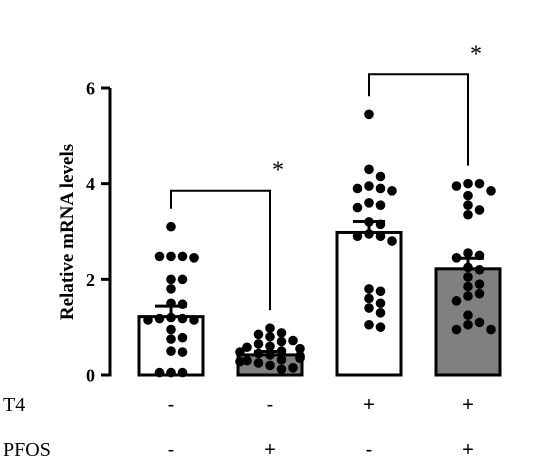 Image resolution: width=550 pixels, height=474 pixels. Describe the element at coordinates (27, 450) in the screenshot. I see `factor-label-pfos: PFOS` at that location.